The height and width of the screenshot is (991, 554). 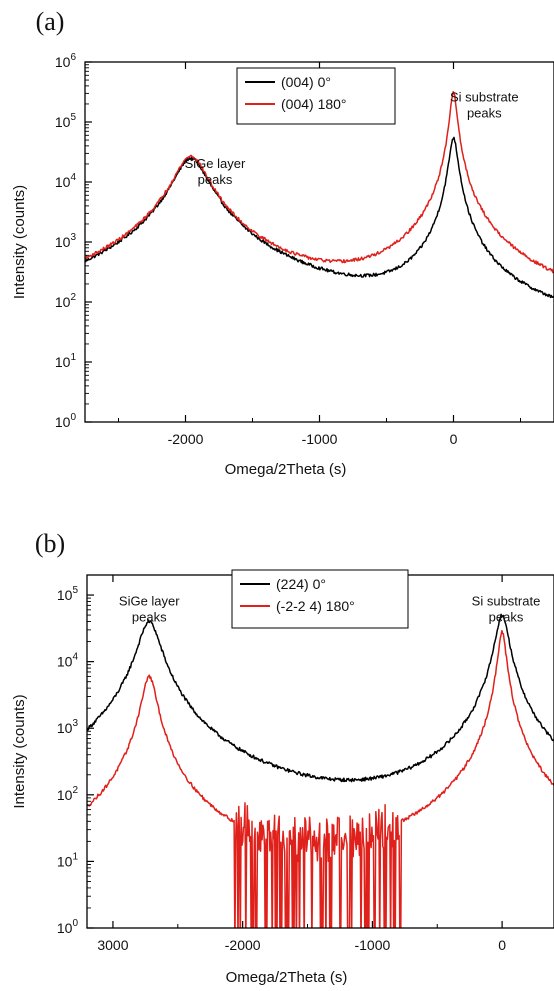 I want to click on legend-label: (224) 0°, so click(x=301, y=584).